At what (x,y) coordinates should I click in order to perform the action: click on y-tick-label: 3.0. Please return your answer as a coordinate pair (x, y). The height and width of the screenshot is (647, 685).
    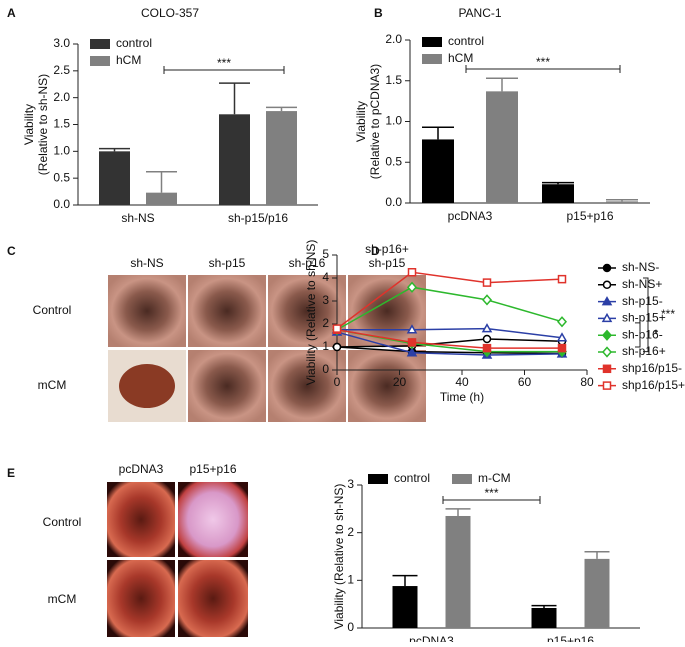
    Looking at the image, I should click on (61, 43).